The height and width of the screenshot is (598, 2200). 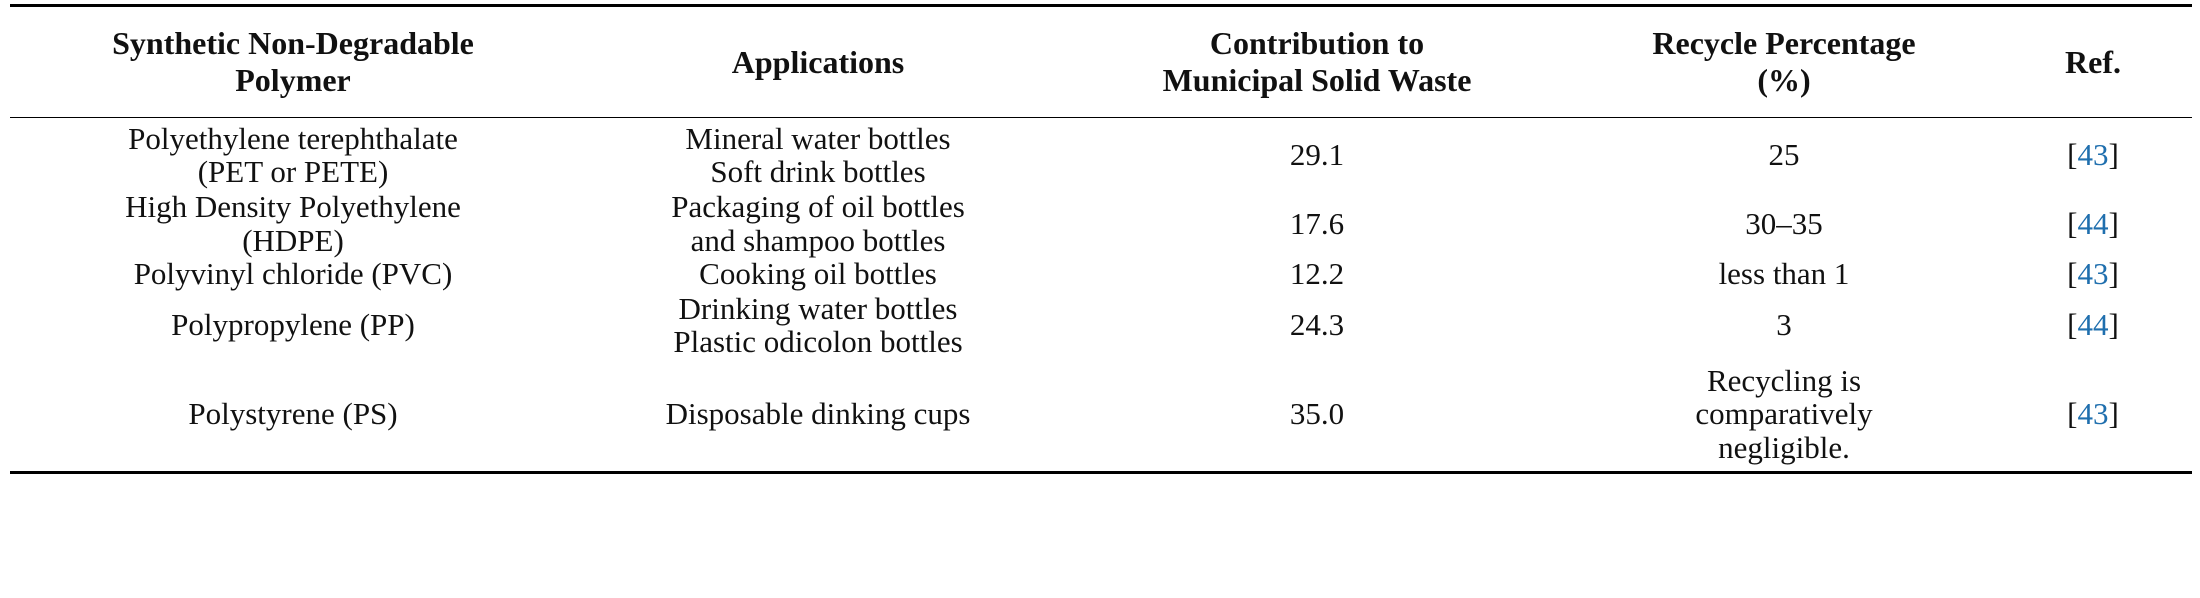 I want to click on cell-contribution: 12.2, so click(x=1317, y=274).